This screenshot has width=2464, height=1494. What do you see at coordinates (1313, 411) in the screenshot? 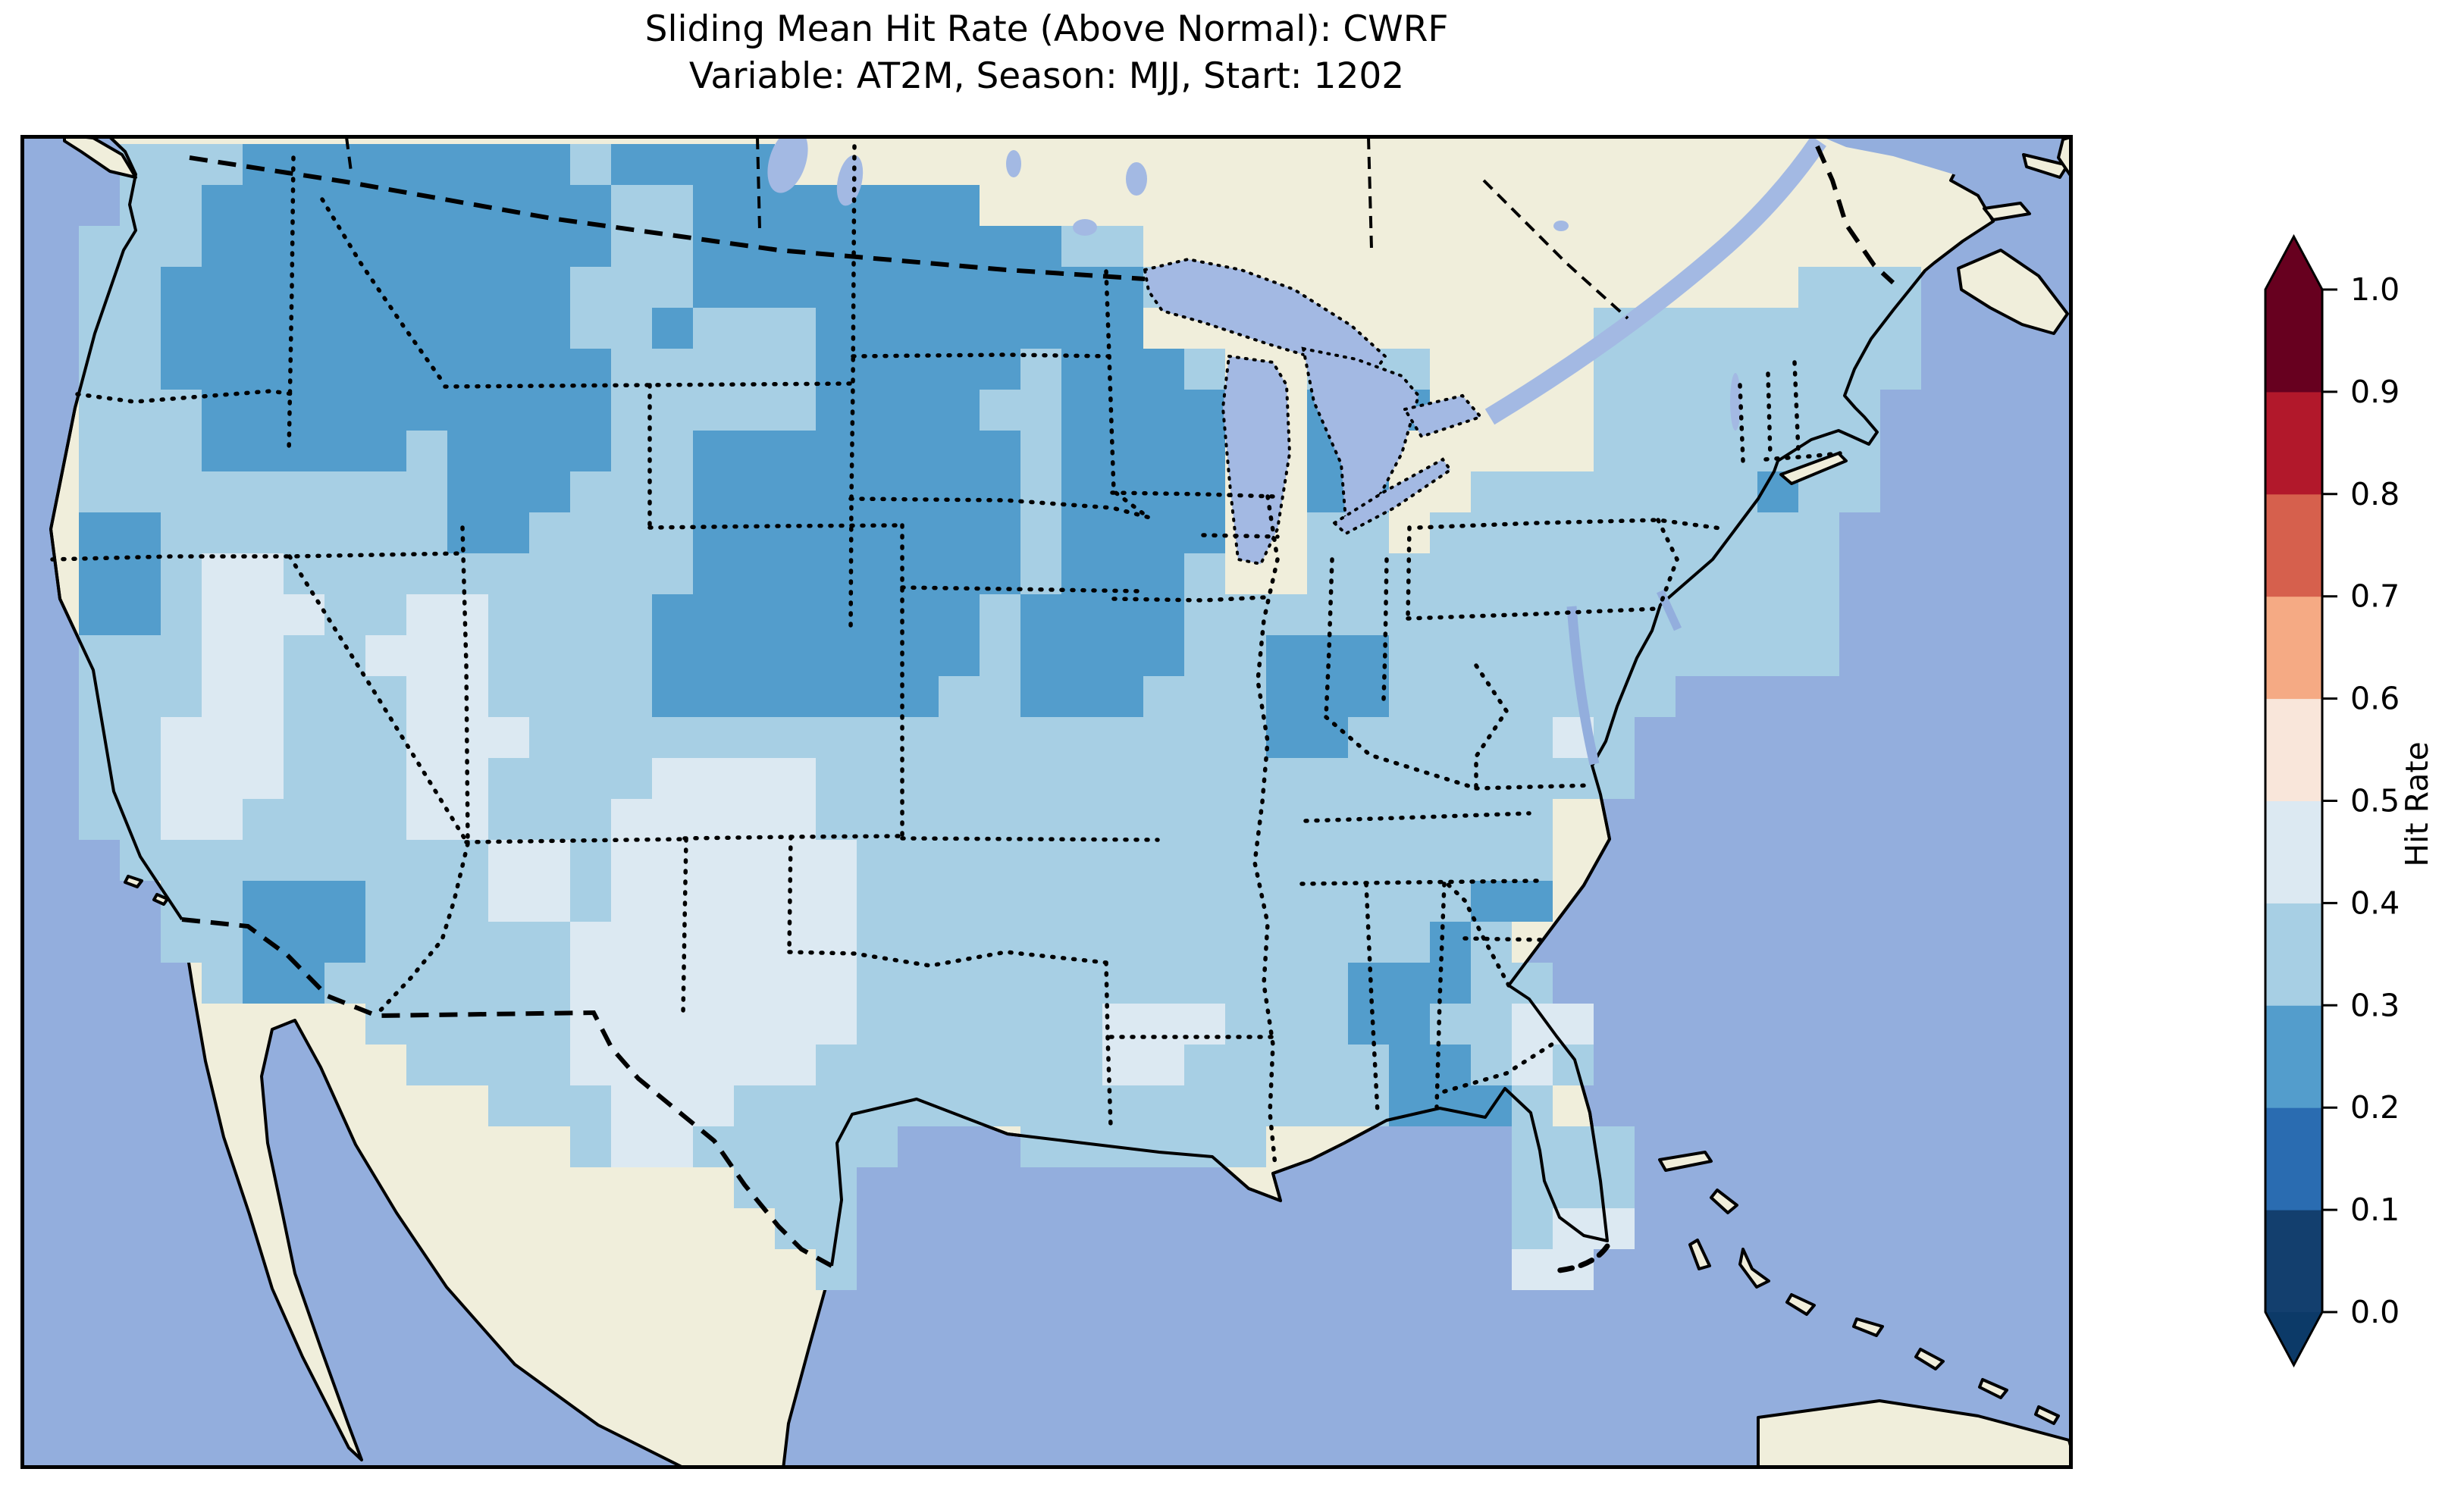
I see `great-lakes` at bounding box center [1313, 411].